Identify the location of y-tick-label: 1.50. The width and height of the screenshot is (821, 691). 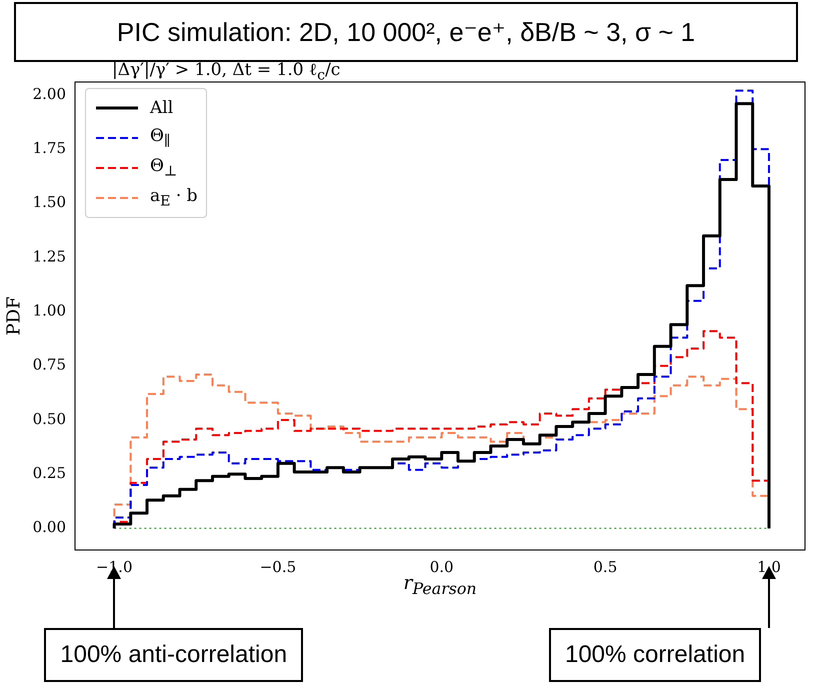
(49, 202).